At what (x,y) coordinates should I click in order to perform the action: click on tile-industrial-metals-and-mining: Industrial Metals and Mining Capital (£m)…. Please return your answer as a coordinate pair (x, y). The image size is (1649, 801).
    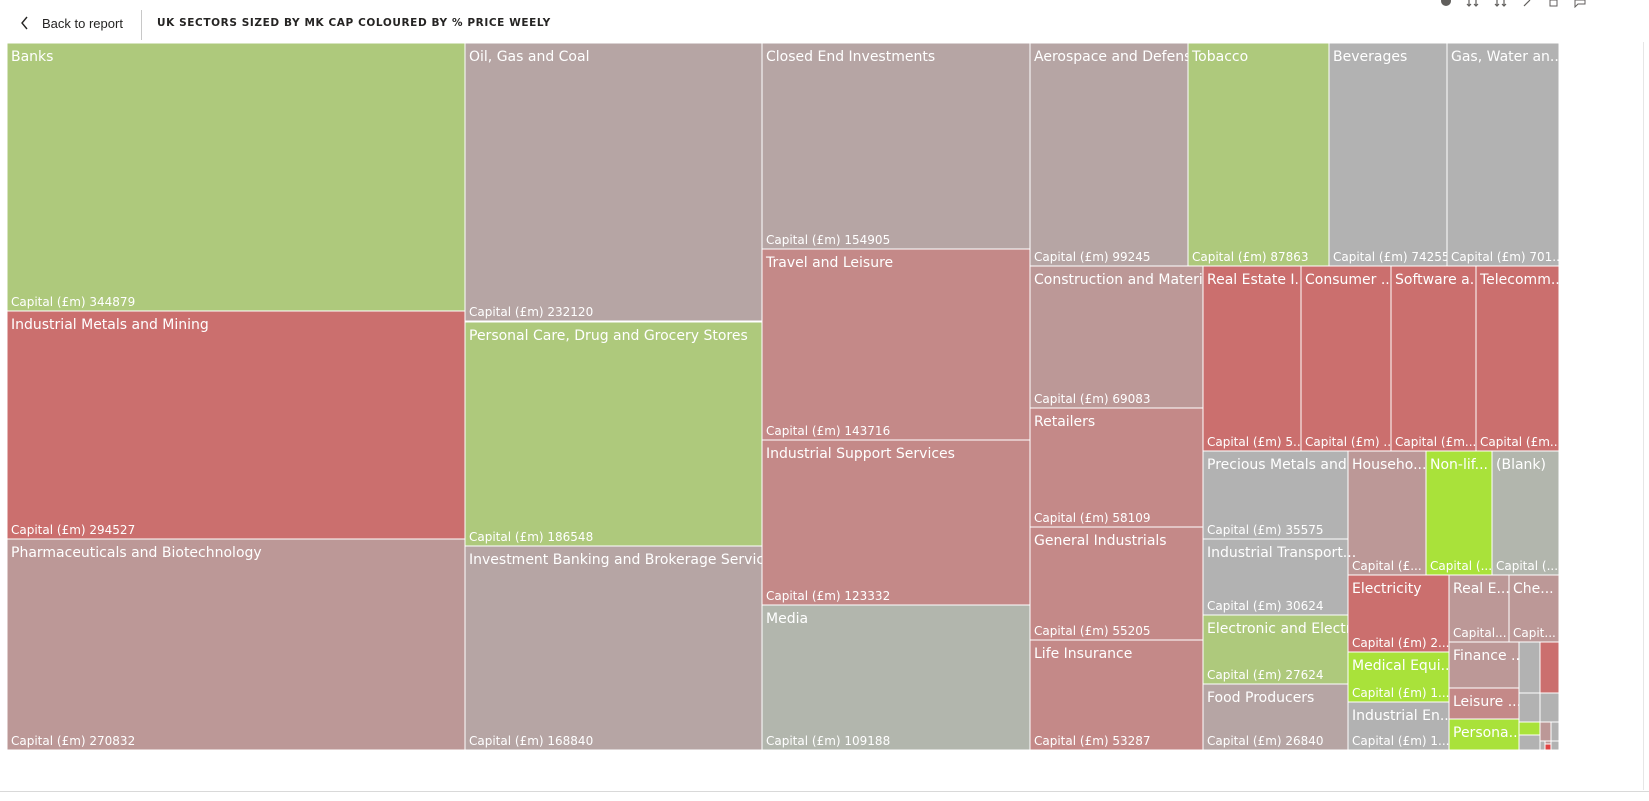
    Looking at the image, I should click on (236, 425).